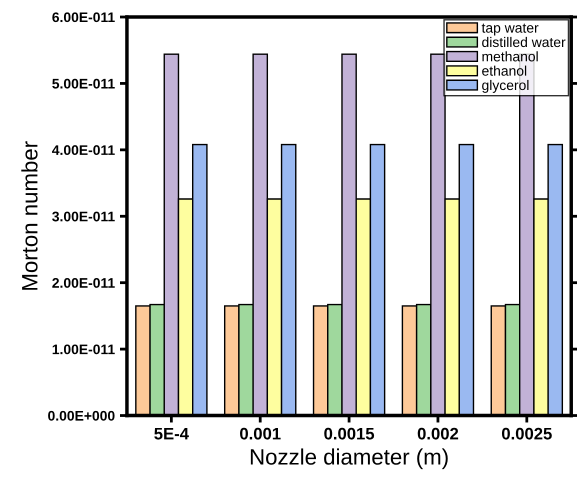 This screenshot has width=577, height=486. What do you see at coordinates (83, 283) in the screenshot?
I see `y-tick-label: 2.00E-011` at bounding box center [83, 283].